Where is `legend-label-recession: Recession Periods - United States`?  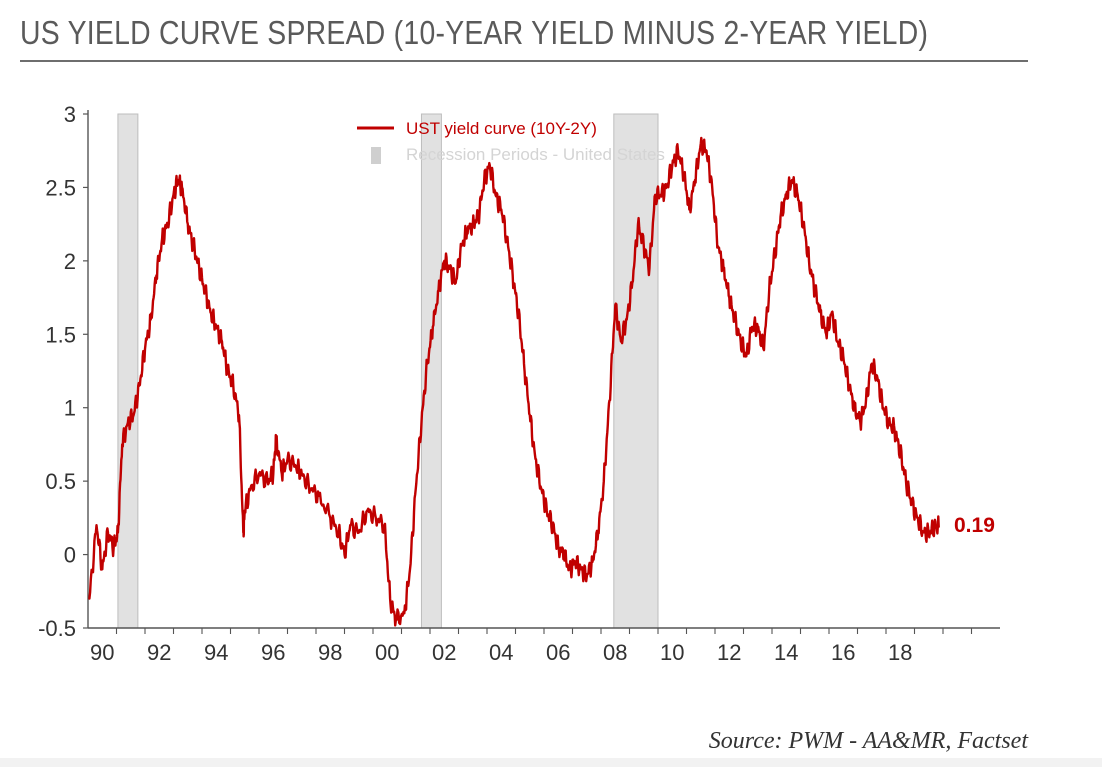
legend-label-recession: Recession Periods - United States is located at coordinates (535, 154).